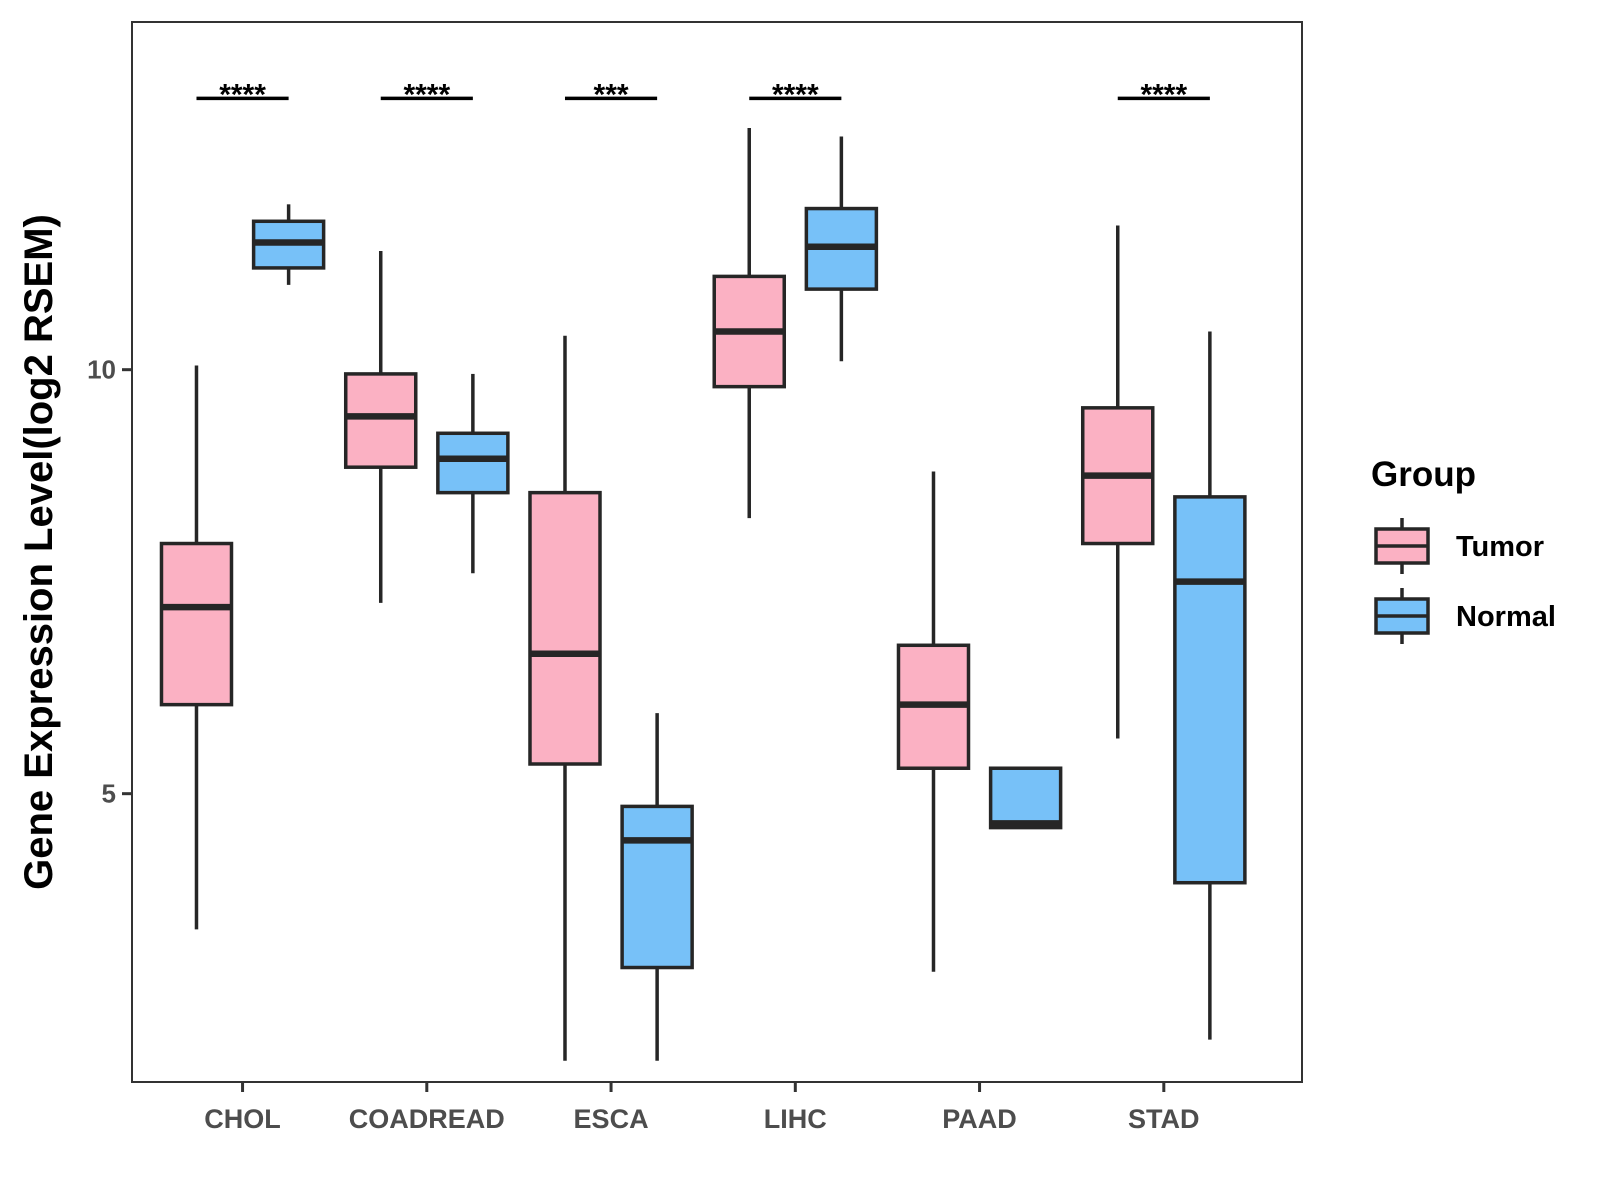  Describe the element at coordinates (795, 1119) in the screenshot. I see `x-tick-label-lihc: LIHC` at that location.